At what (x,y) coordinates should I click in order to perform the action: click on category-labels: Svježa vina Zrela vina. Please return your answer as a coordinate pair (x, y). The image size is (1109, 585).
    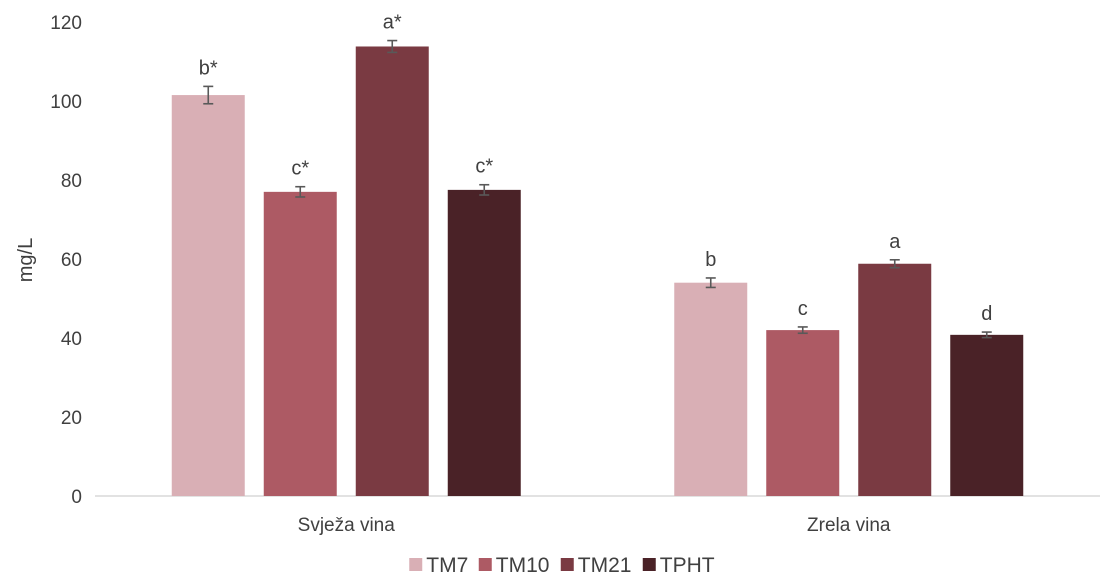
    Looking at the image, I should click on (594, 525).